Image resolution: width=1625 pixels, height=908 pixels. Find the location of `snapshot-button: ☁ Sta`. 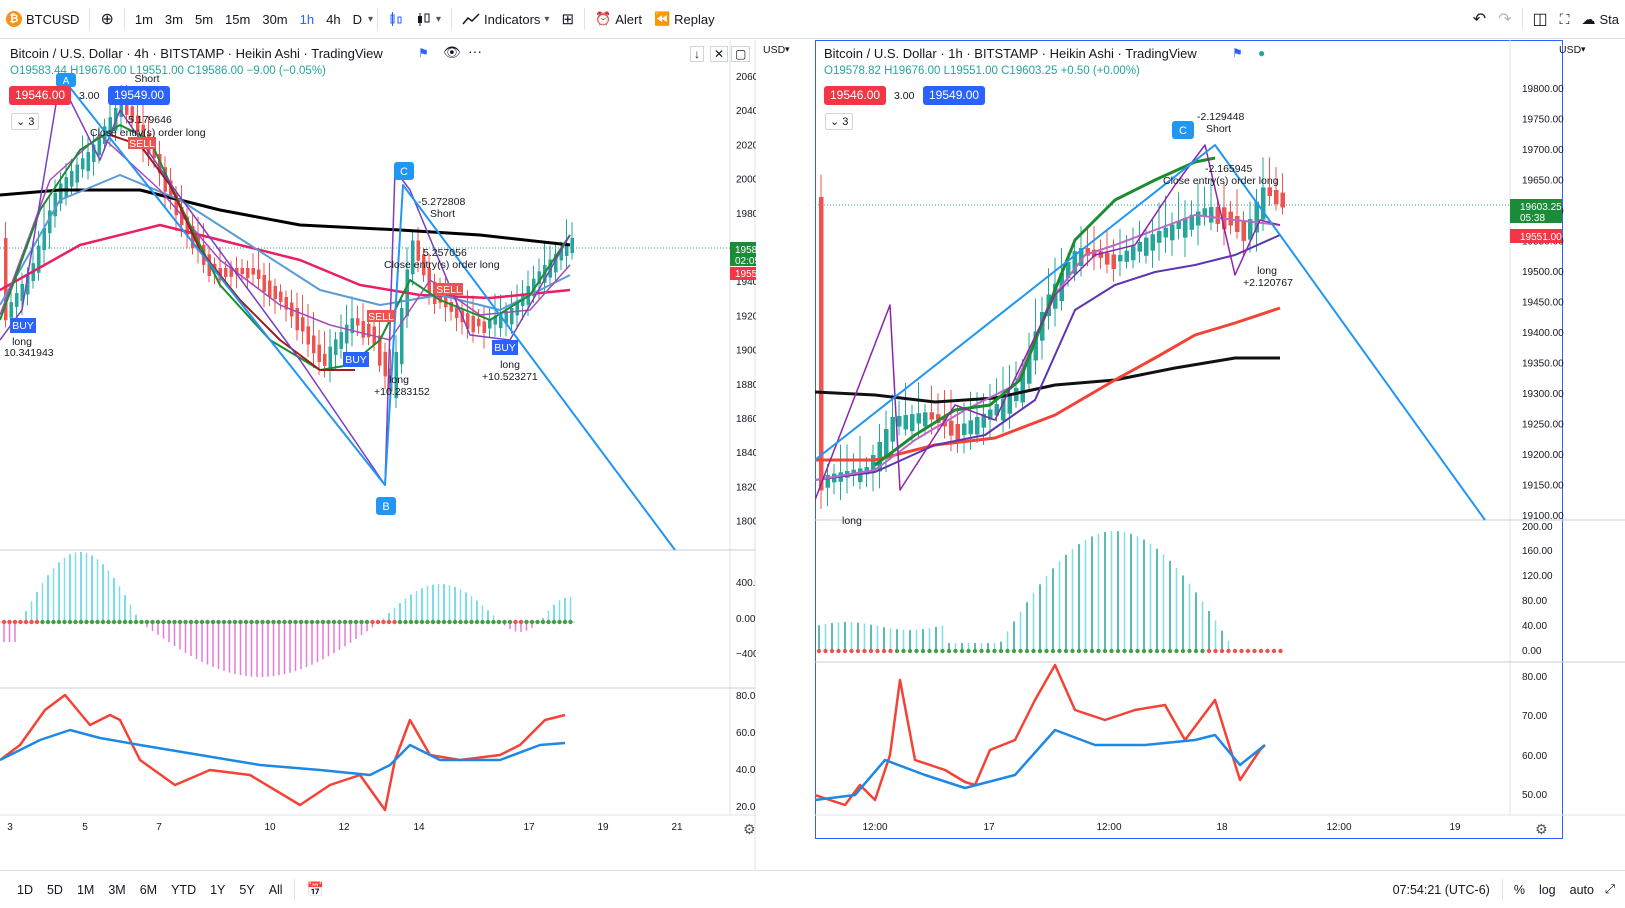

snapshot-button: ☁ Sta is located at coordinates (1600, 19).